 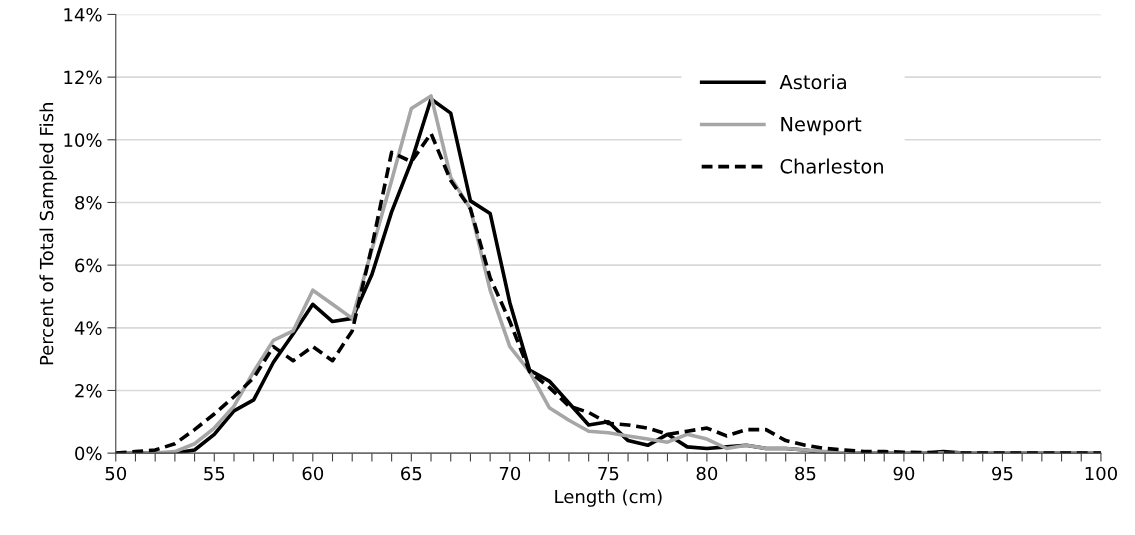 I want to click on y-tick-label: 6%, so click(x=88, y=265).